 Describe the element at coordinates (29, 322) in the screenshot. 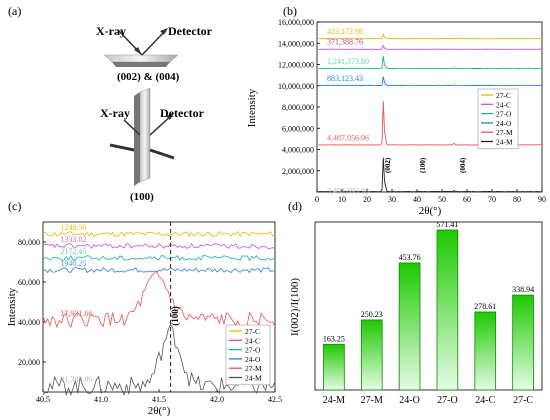

I see `y-tick-label-c: 40,000` at that location.